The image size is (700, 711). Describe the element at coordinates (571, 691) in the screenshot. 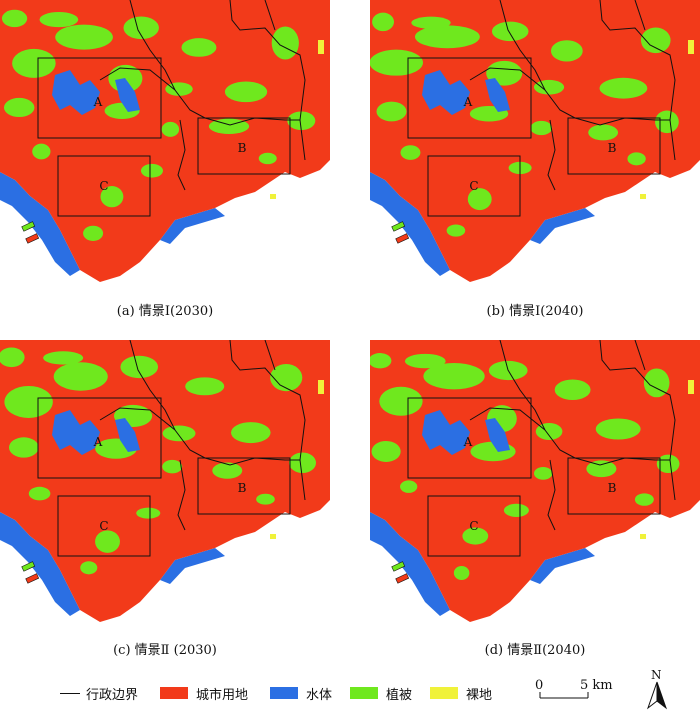

I see `scale-bar: 0 5 km` at that location.